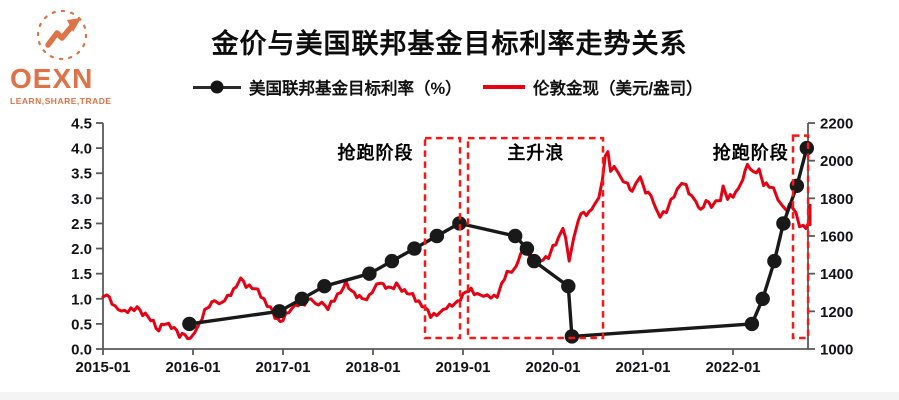 The height and width of the screenshot is (400, 899). I want to click on gold-legend-marker-icon, so click(504, 87).